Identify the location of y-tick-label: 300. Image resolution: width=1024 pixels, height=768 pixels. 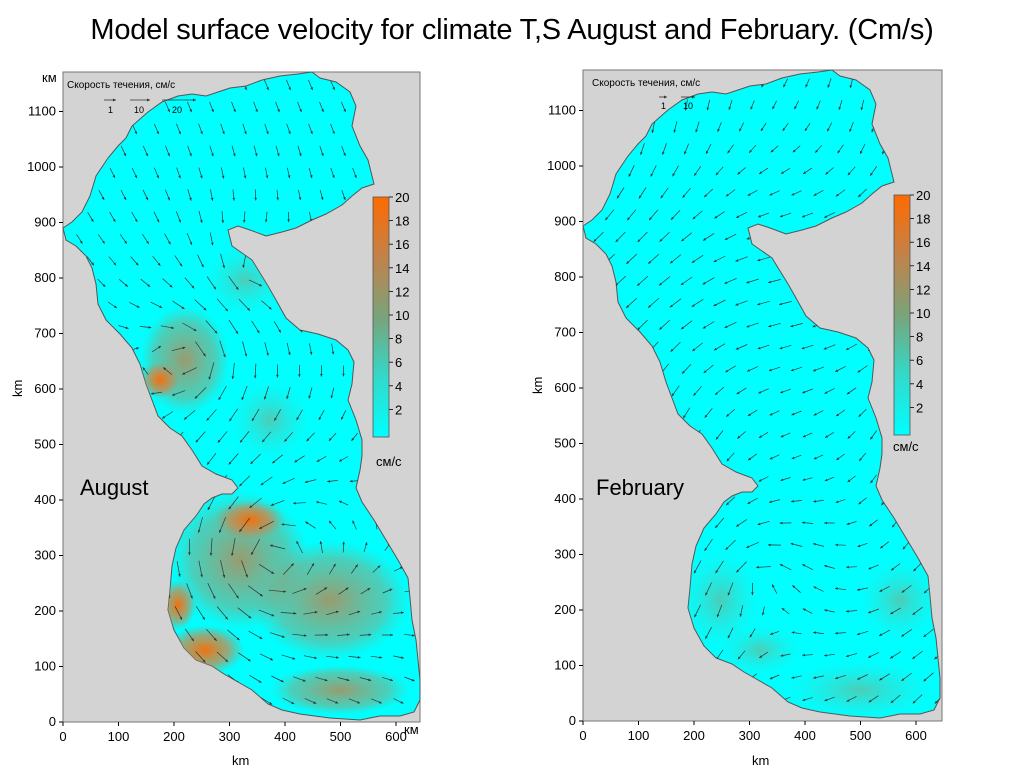
(565, 554).